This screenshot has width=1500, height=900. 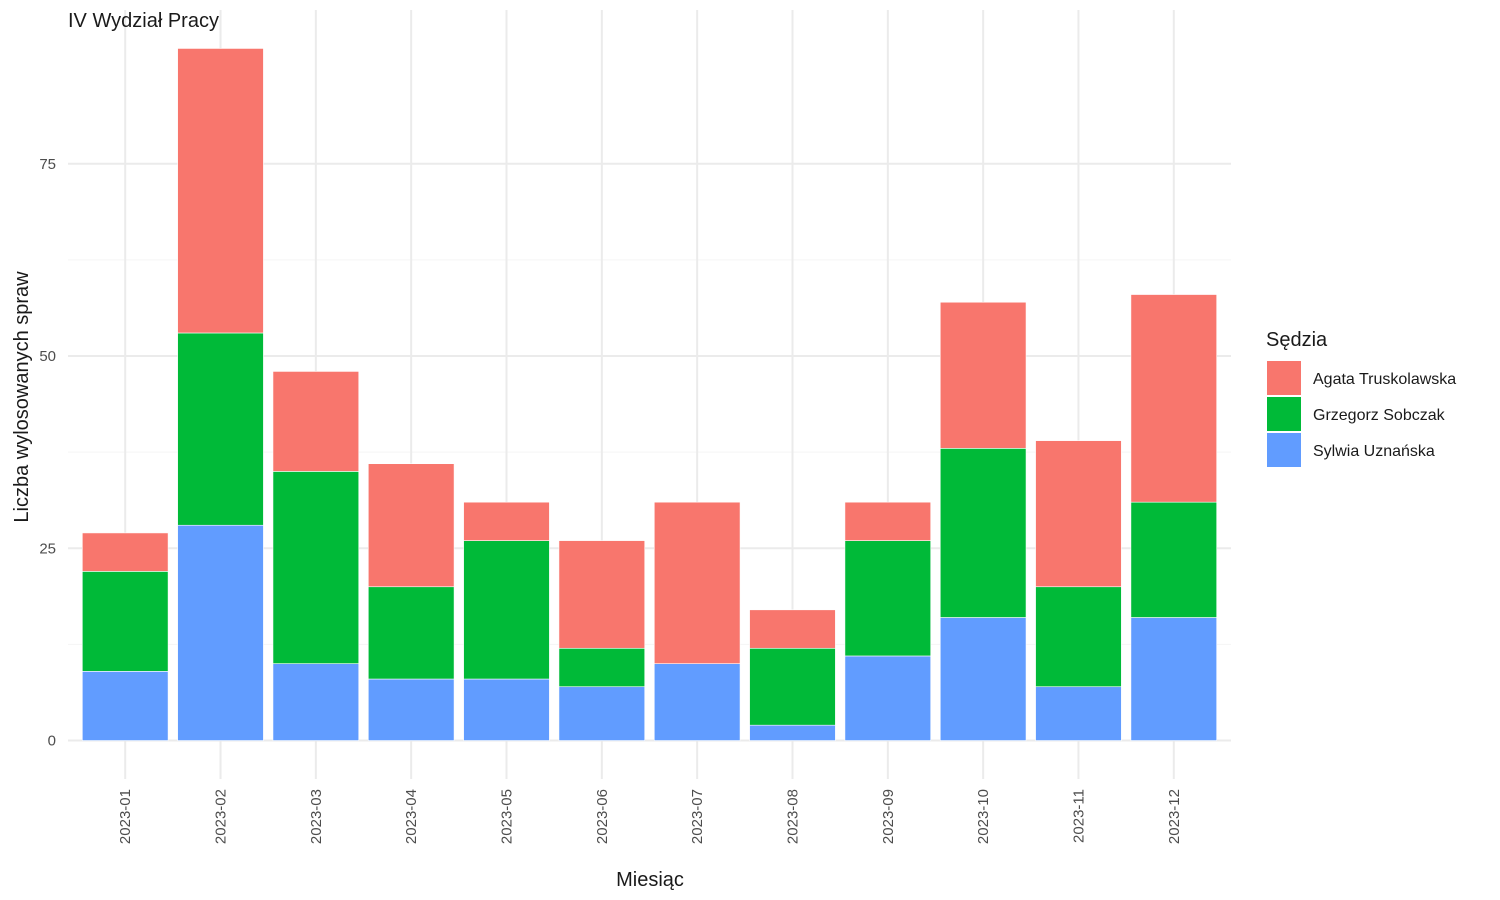 What do you see at coordinates (52, 741) in the screenshot?
I see `y-tick-label: 0` at bounding box center [52, 741].